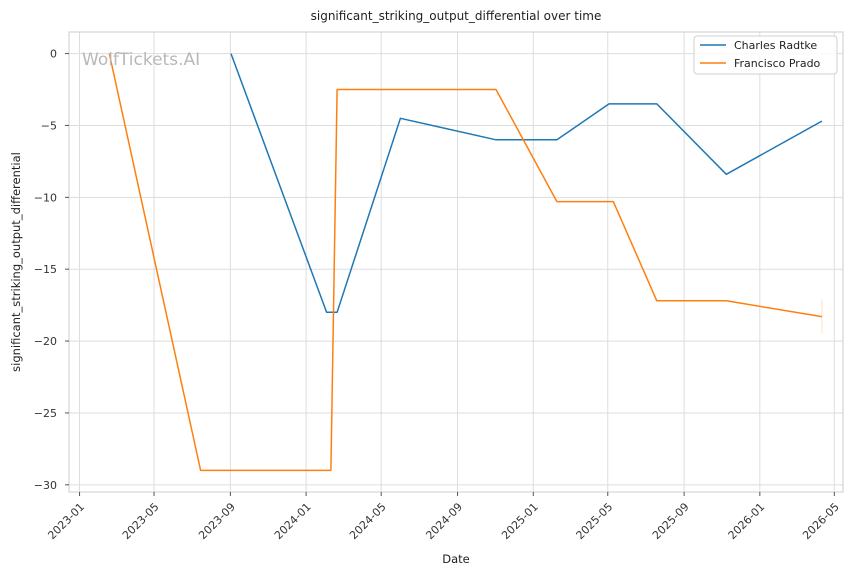  I want to click on legend: Charles Radtke Francisco Prado, so click(765, 55).